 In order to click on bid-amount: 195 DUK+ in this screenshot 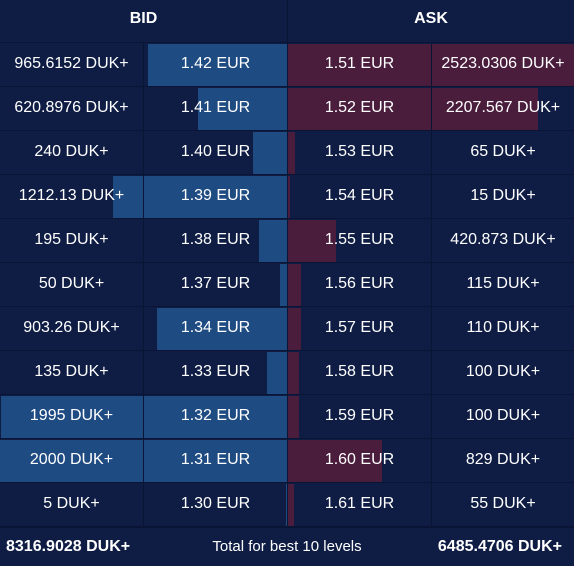, I will do `click(71, 239)`.